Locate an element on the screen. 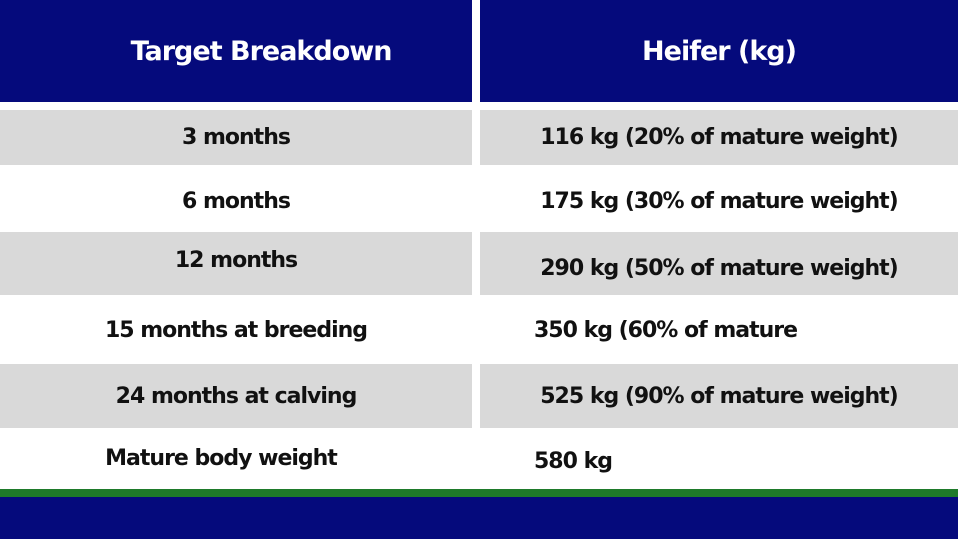 This screenshot has width=958, height=539. cell-text: 12 months is located at coordinates (236, 260).